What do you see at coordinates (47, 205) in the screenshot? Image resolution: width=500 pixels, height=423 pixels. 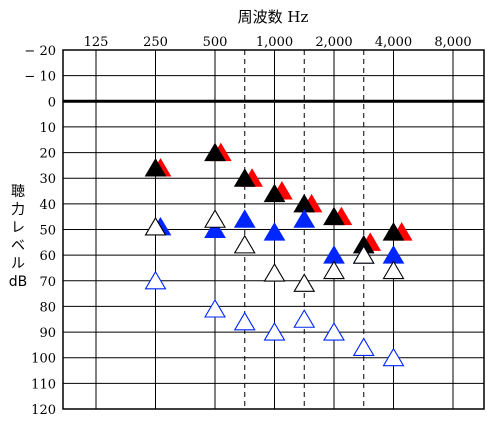 I see `y-tick-label: 40` at bounding box center [47, 205].